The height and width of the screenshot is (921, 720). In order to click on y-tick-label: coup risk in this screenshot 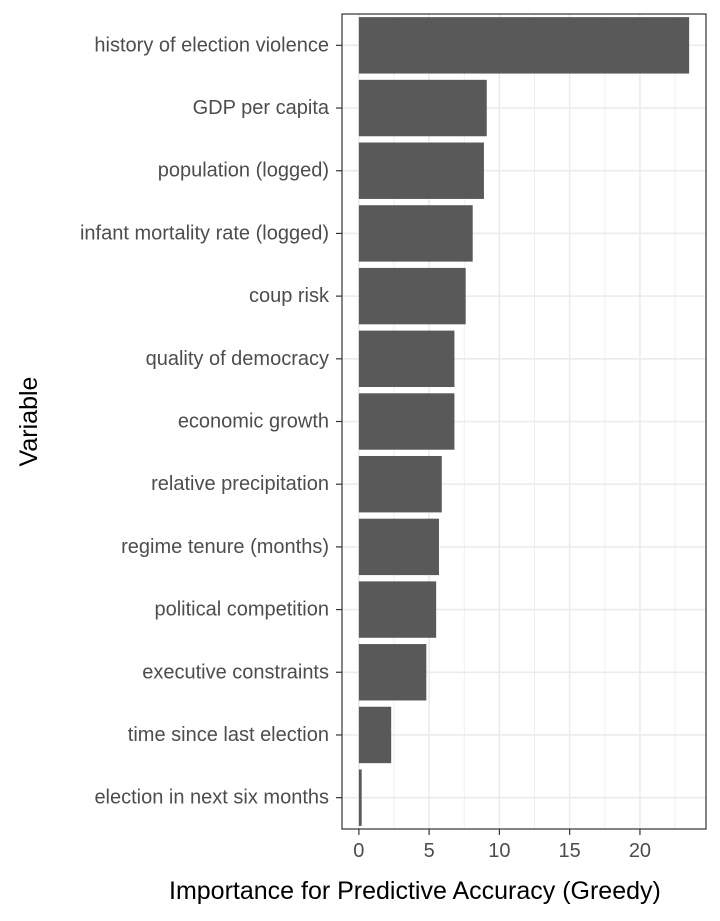, I will do `click(289, 296)`.